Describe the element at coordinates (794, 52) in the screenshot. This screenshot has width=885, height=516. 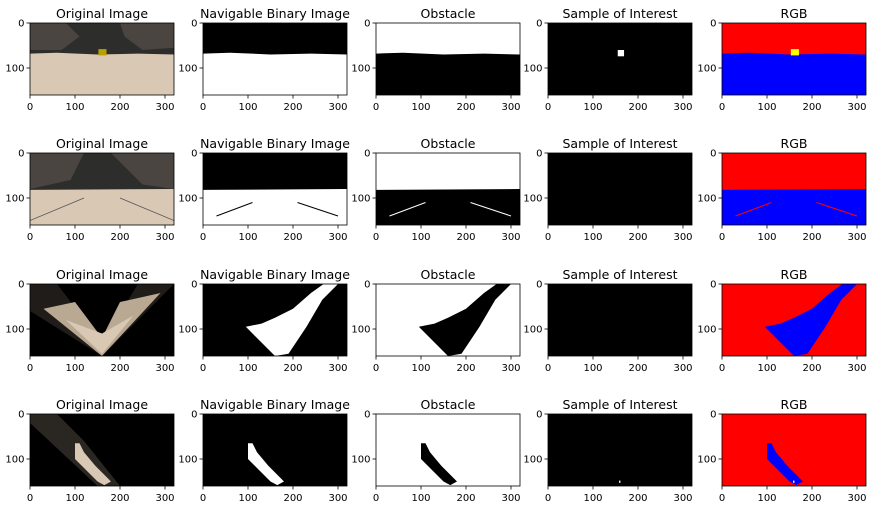
I see `rgb-sample` at that location.